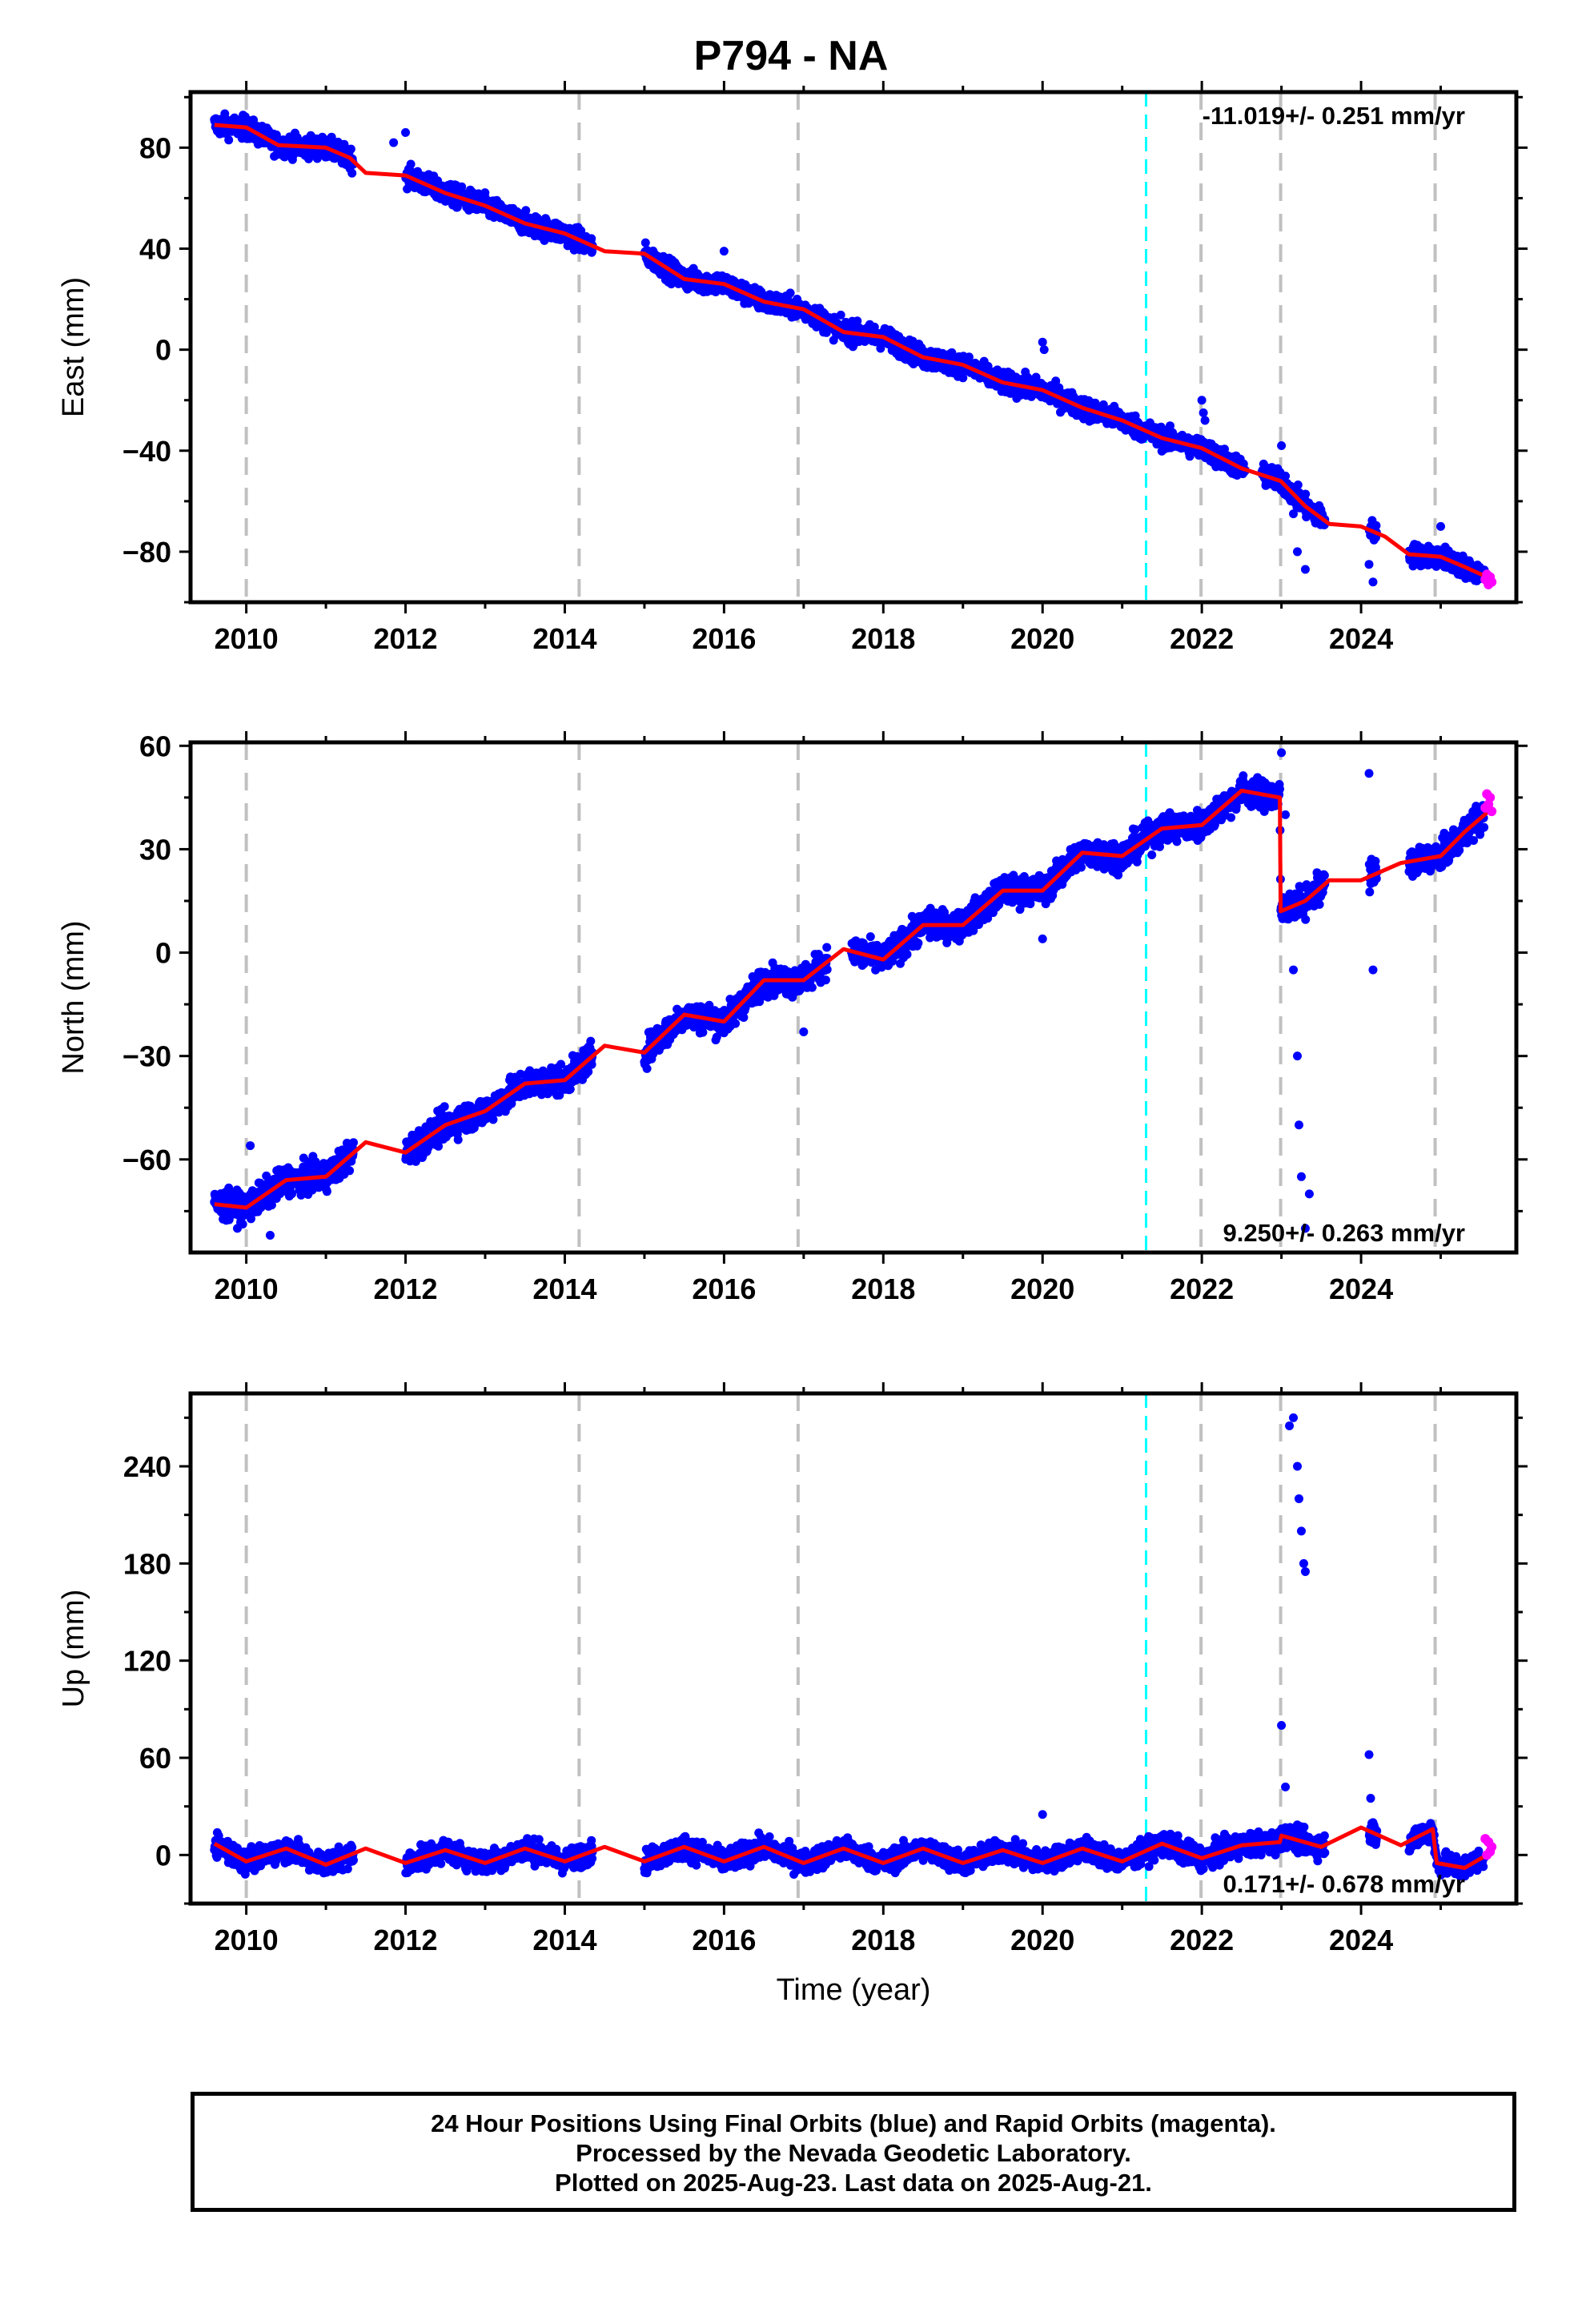  What do you see at coordinates (146, 451) in the screenshot?
I see `y-tick-label: −40` at bounding box center [146, 451].